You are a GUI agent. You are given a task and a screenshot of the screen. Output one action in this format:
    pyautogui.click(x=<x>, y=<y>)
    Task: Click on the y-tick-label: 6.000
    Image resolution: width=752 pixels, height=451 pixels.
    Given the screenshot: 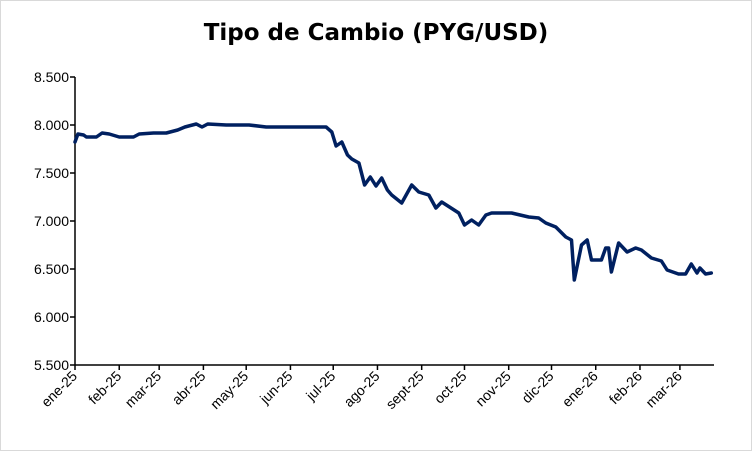 What is the action you would take?
    pyautogui.click(x=51, y=317)
    